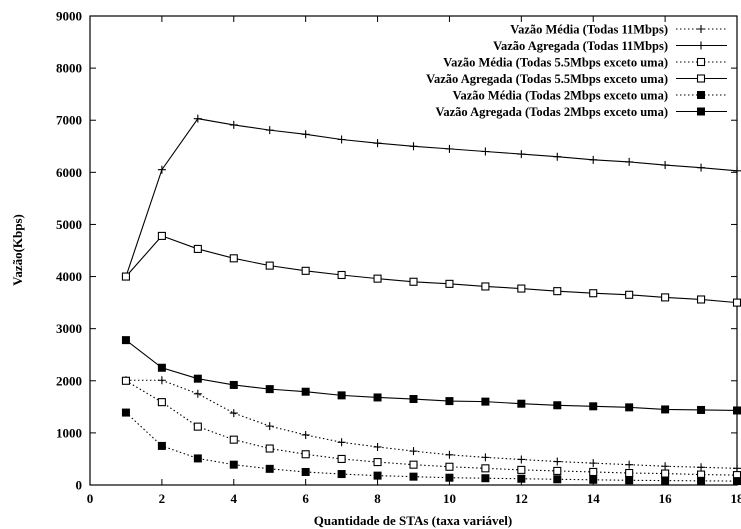  What do you see at coordinates (90, 498) in the screenshot?
I see `x-tick-label-0: 0` at bounding box center [90, 498].